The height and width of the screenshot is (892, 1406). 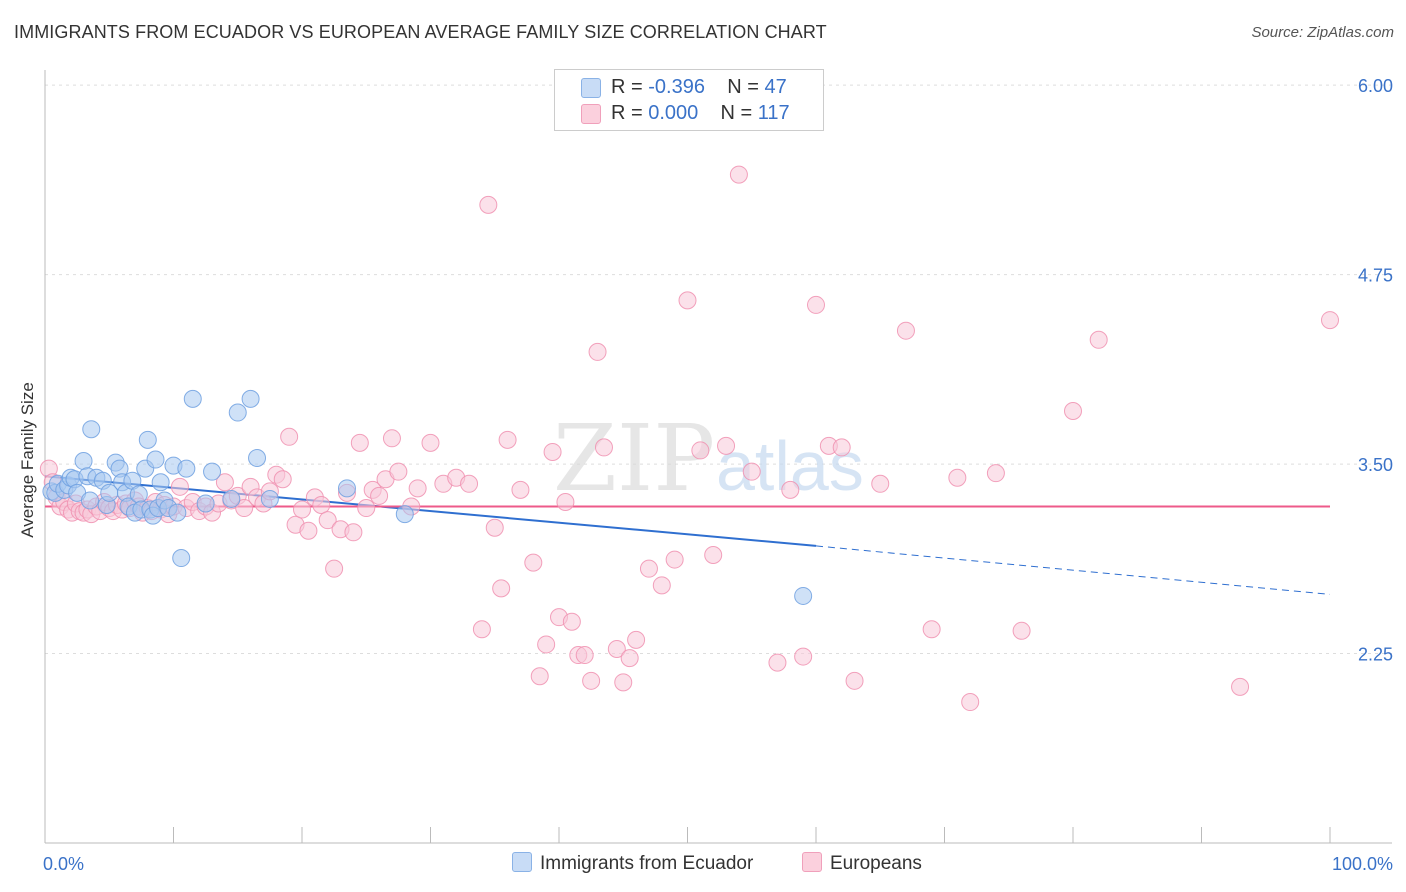 I want to click on n-value-ecuador: 47, so click(x=775, y=87).